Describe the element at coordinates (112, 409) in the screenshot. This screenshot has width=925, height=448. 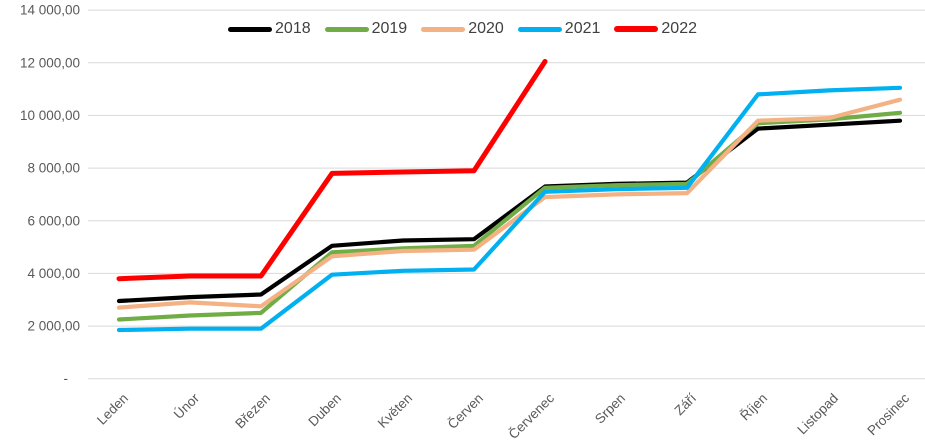
I see `x-axis-label-leden: Leden` at that location.